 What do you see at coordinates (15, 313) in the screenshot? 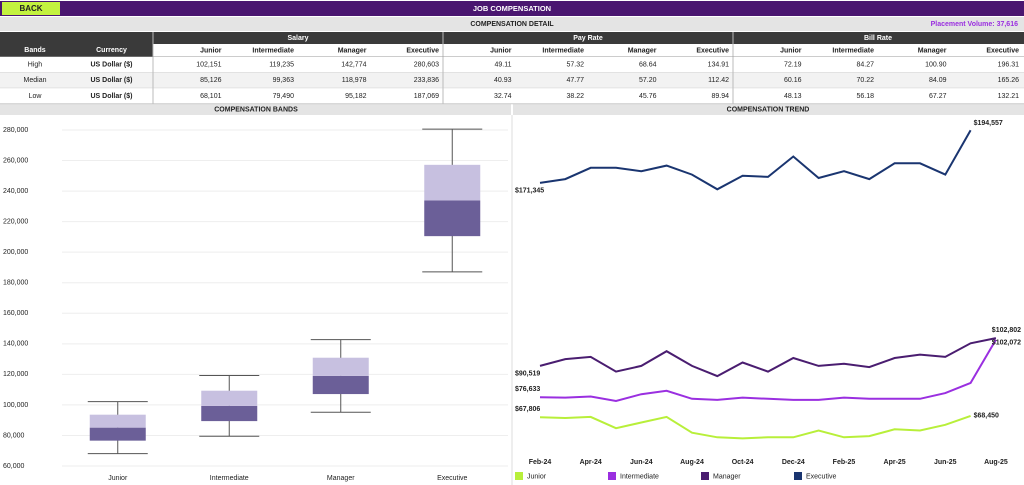
I see `y-tick-label: 160,000` at bounding box center [15, 313].